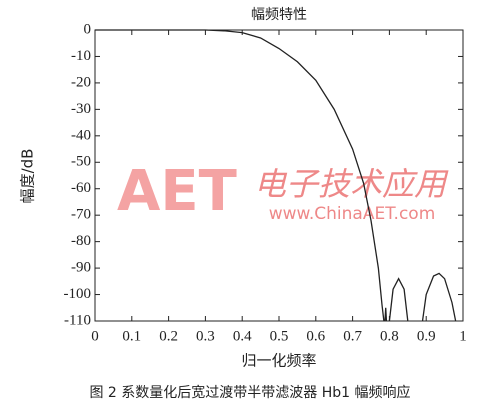 The height and width of the screenshot is (411, 500). What do you see at coordinates (81, 109) in the screenshot?
I see `y-tick-label: -30` at bounding box center [81, 109].